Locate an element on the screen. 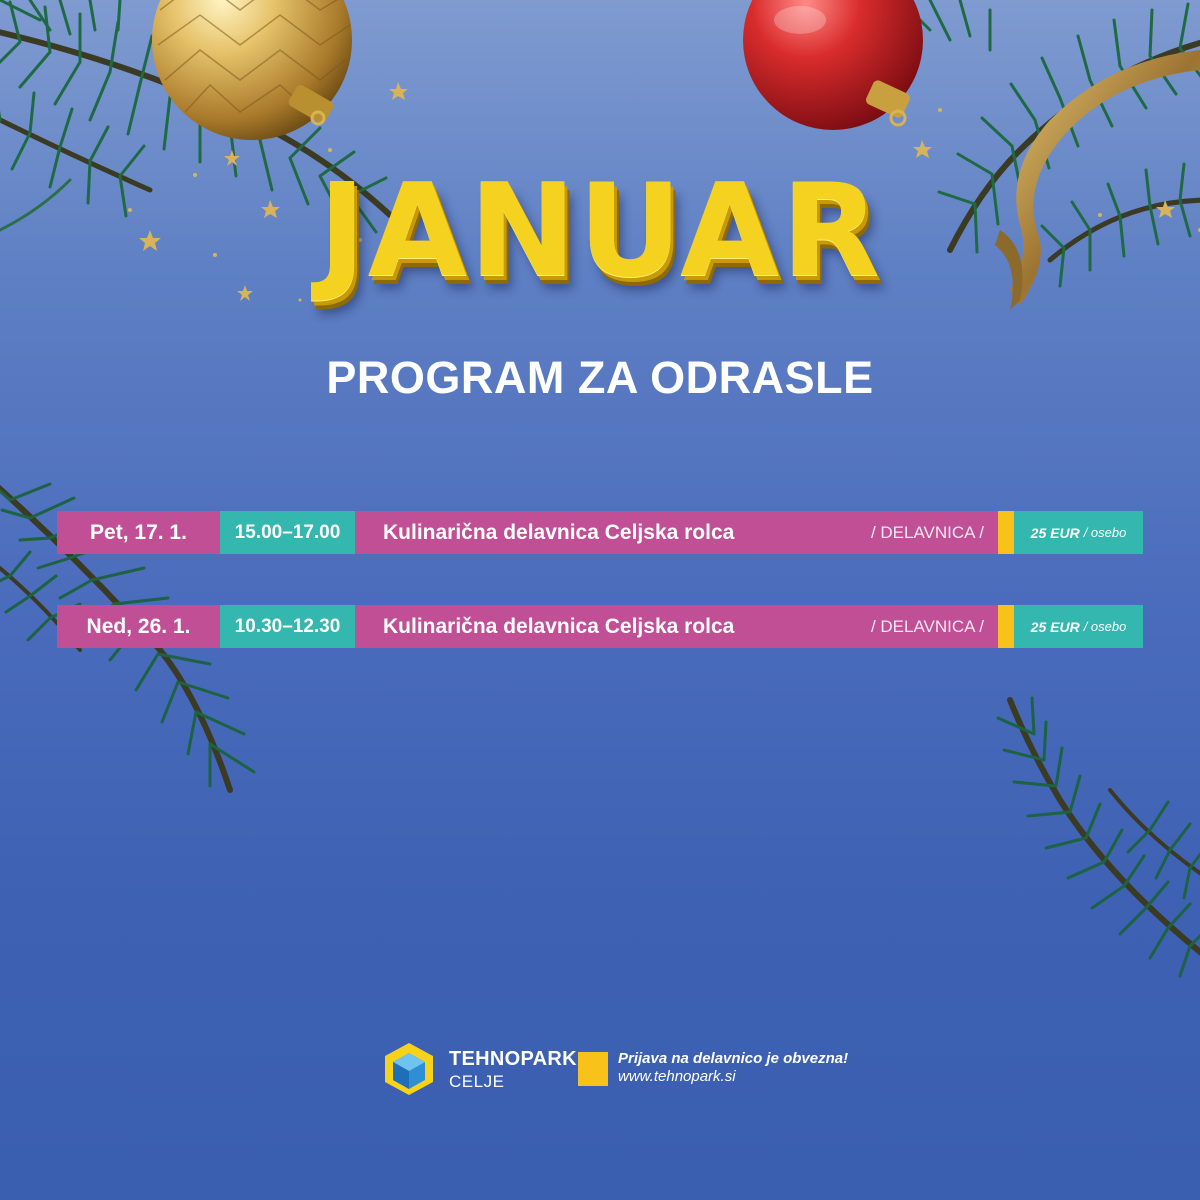 Image resolution: width=1200 pixels, height=1200 pixels. page-title: JANUAR is located at coordinates (600, 231).